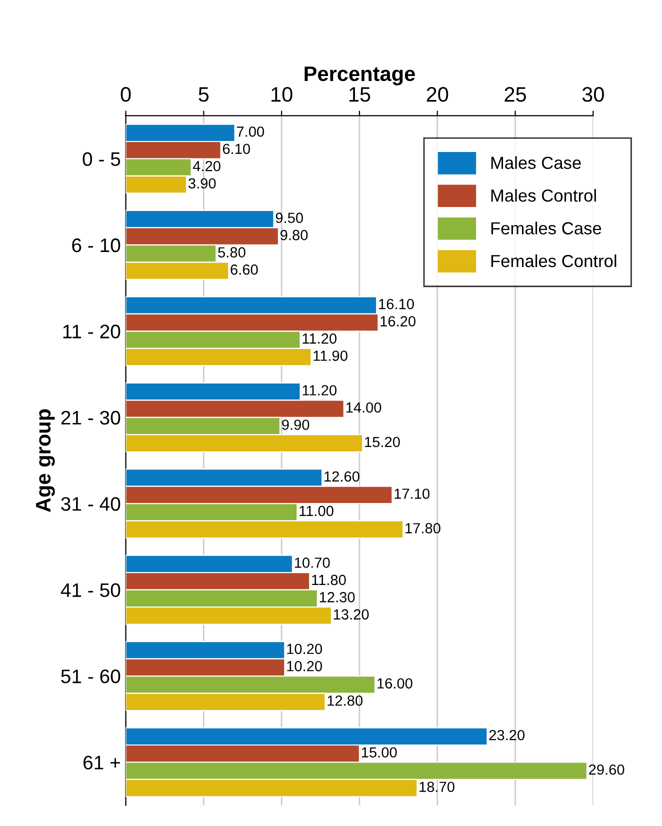  What do you see at coordinates (507, 735) in the screenshot?
I see `data-label: 23.20` at bounding box center [507, 735].